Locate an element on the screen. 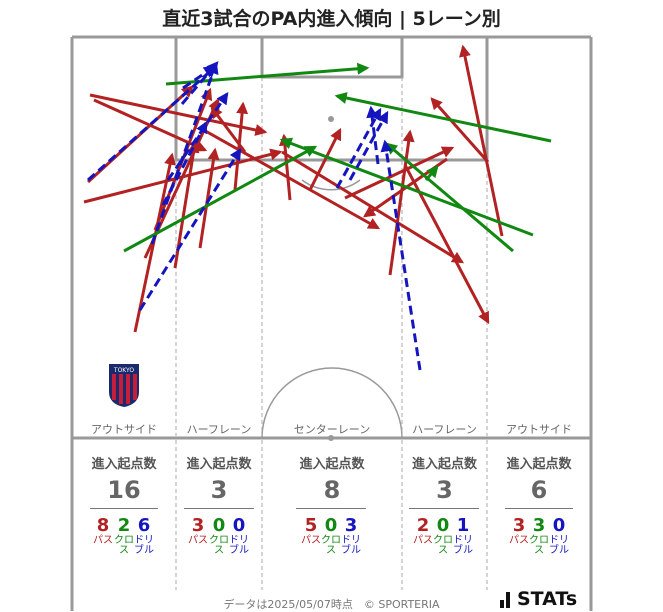 The width and height of the screenshot is (663, 612). stats-logo-icon is located at coordinates (505, 600).